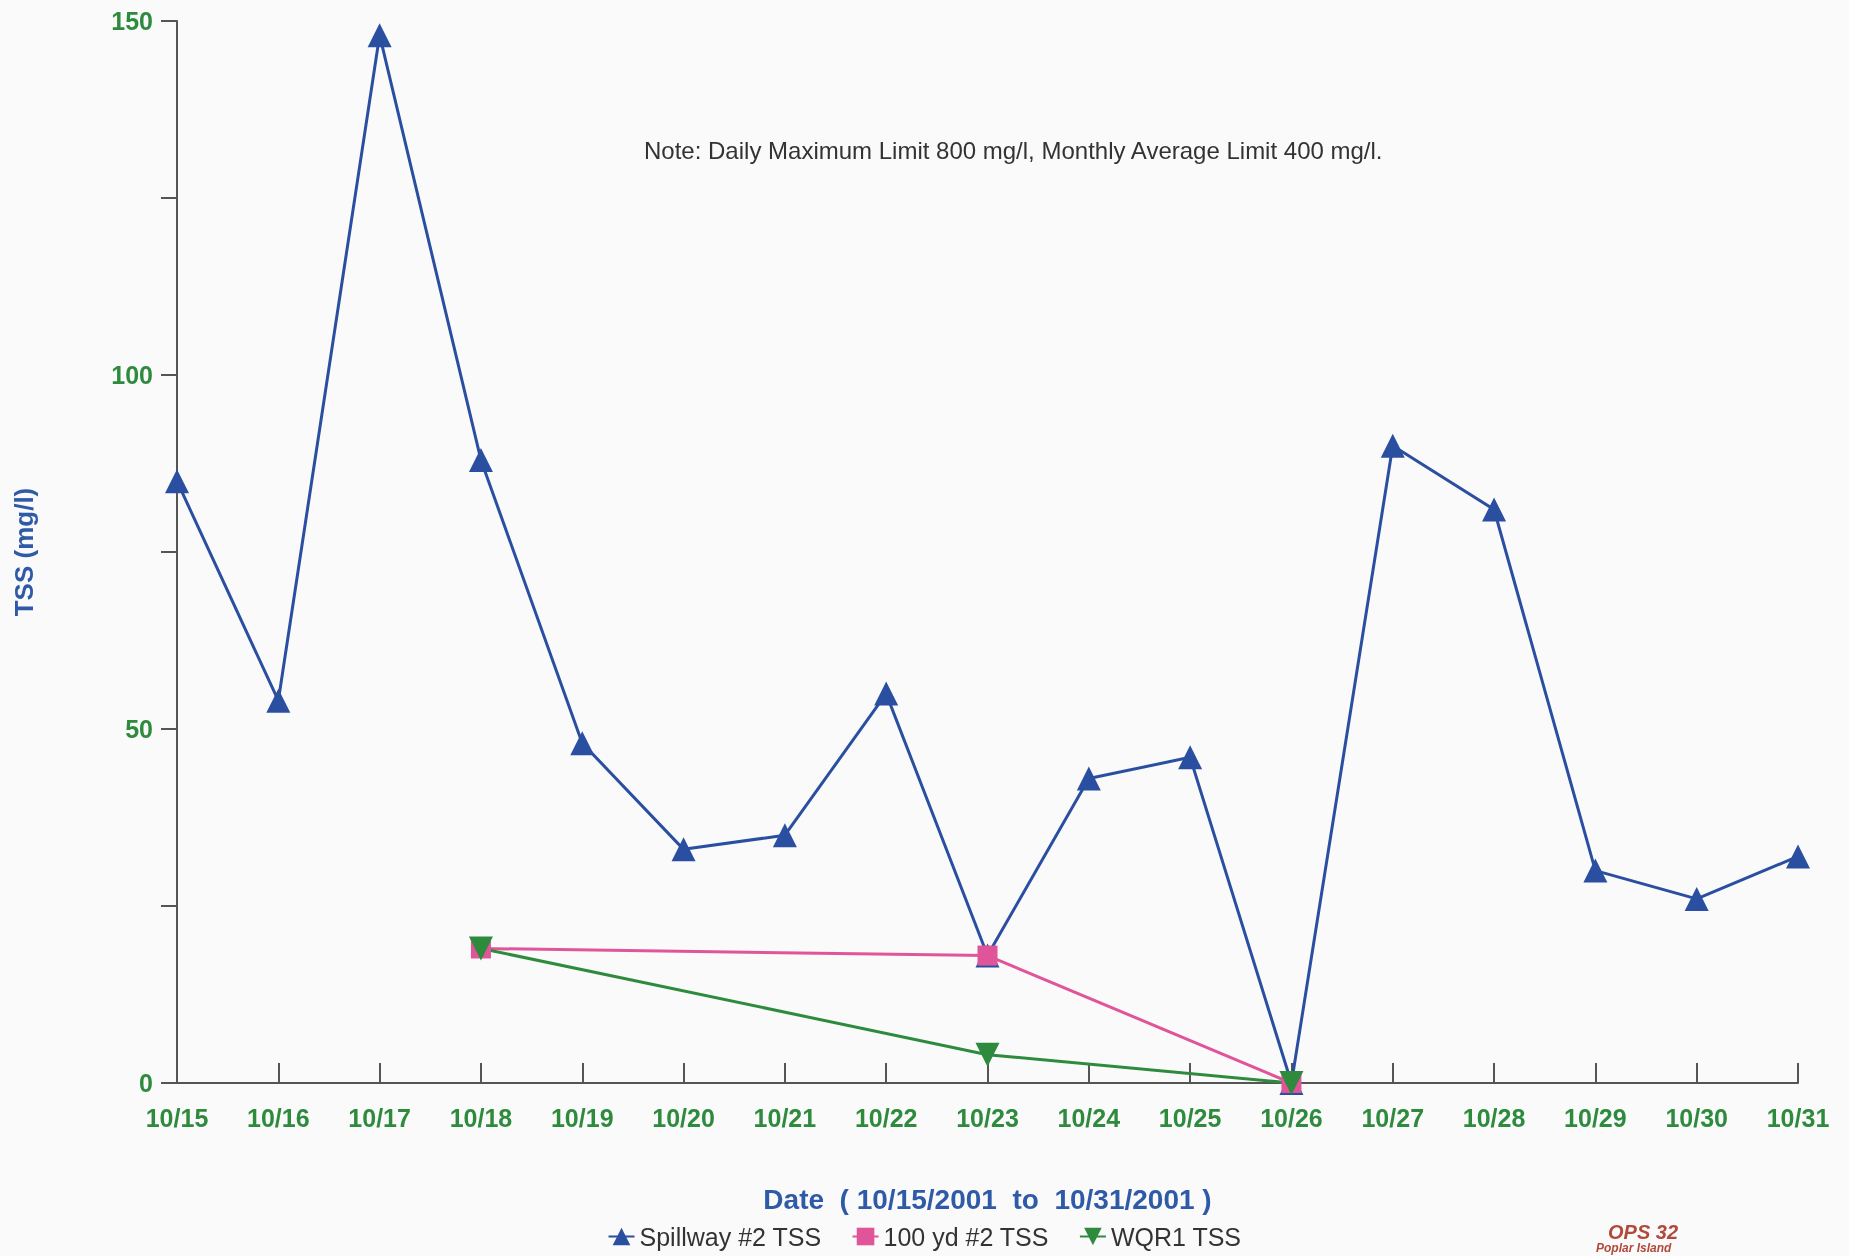 Image resolution: width=1849 pixels, height=1256 pixels. I want to click on x-tick-label: 10/24, so click(1089, 1117).